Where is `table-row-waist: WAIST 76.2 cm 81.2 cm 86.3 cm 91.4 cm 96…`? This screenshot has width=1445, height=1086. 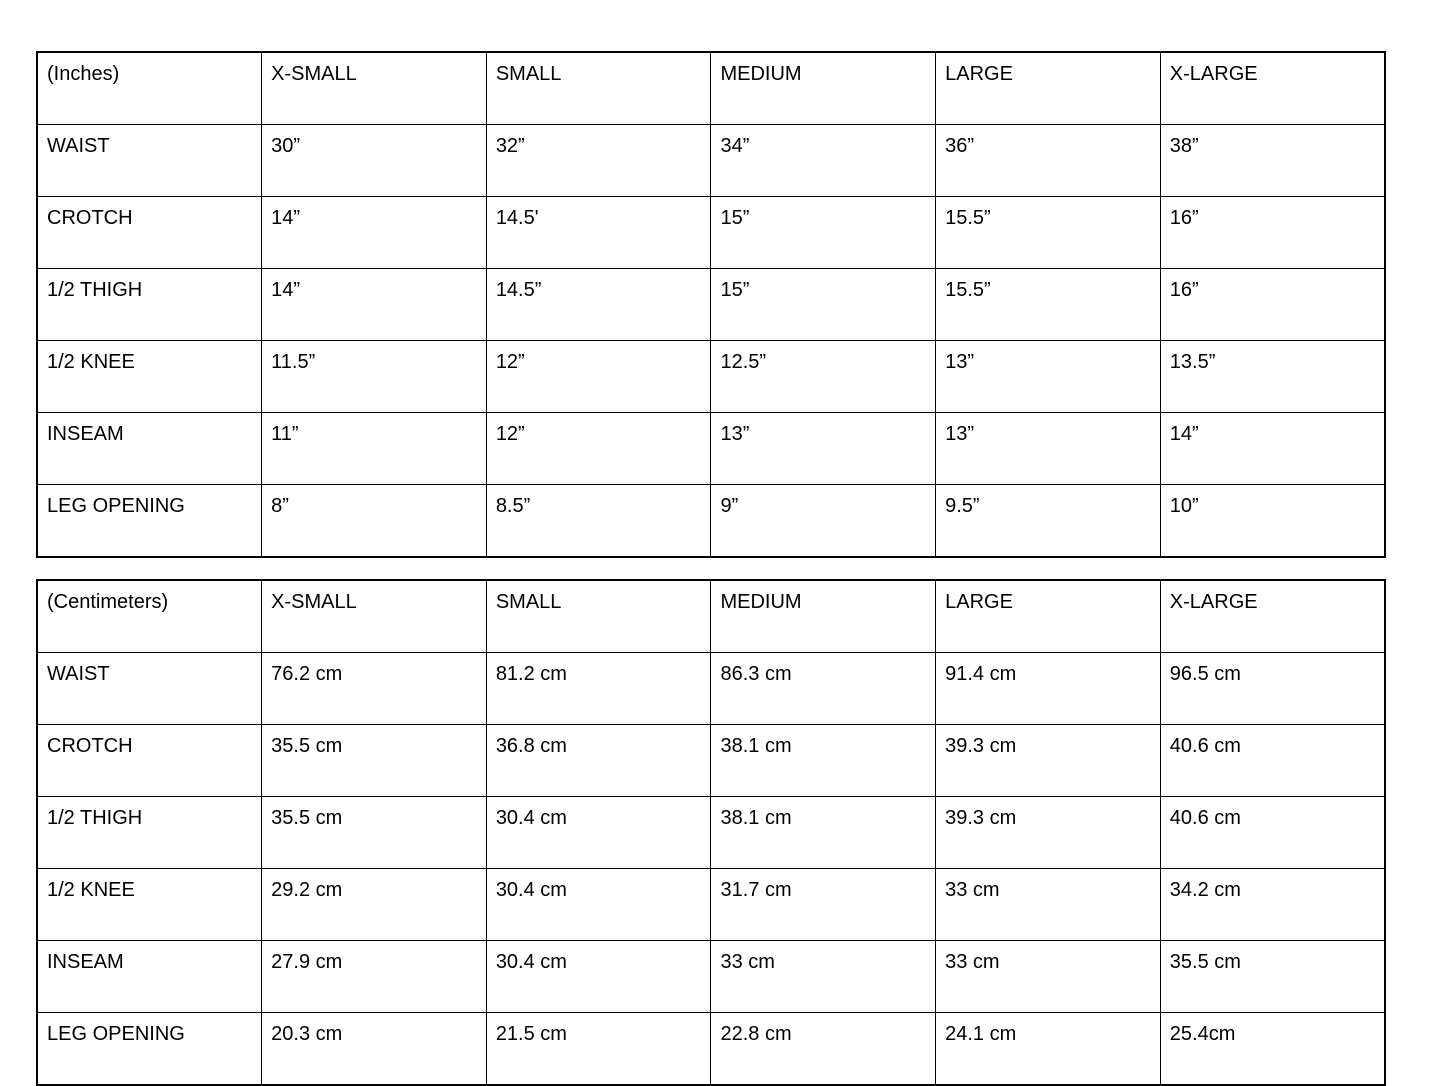 table-row-waist: WAIST 76.2 cm 81.2 cm 86.3 cm 91.4 cm 96… is located at coordinates (711, 688).